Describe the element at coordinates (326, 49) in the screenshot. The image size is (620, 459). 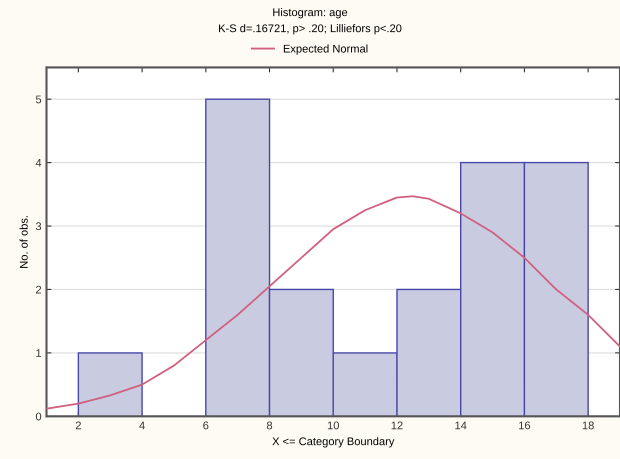
I see `legend-label: Expected Normal` at that location.